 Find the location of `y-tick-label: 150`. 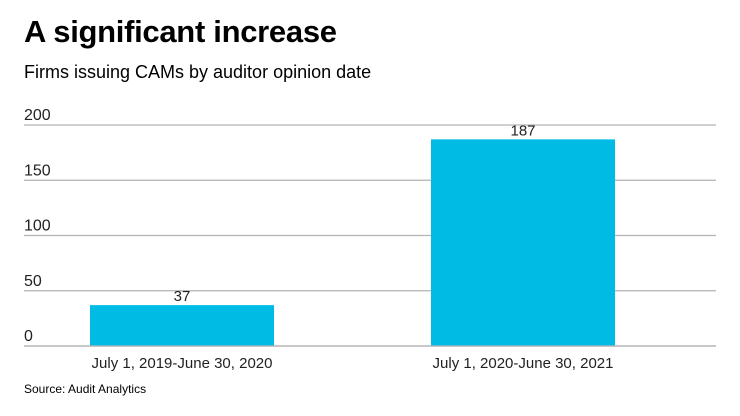

y-tick-label: 150 is located at coordinates (37, 170).